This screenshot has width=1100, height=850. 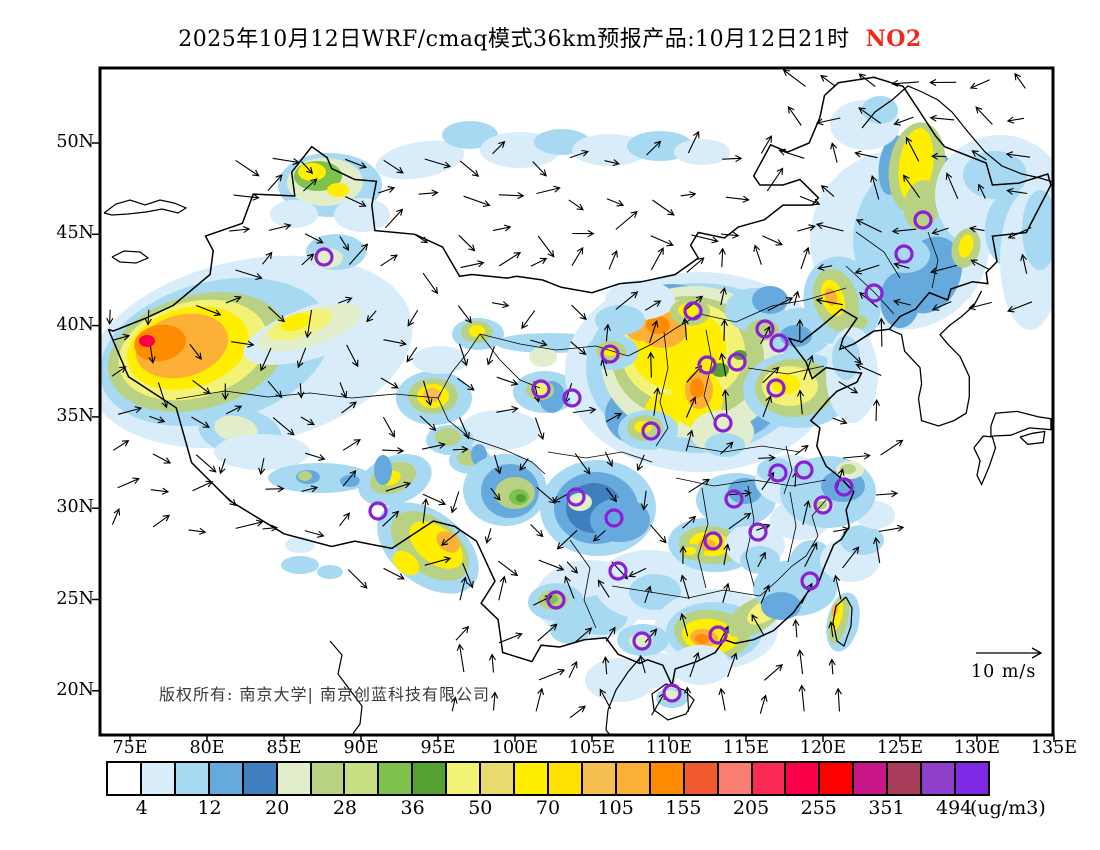 I want to click on lat-axis-label: 45N, so click(x=75, y=233).